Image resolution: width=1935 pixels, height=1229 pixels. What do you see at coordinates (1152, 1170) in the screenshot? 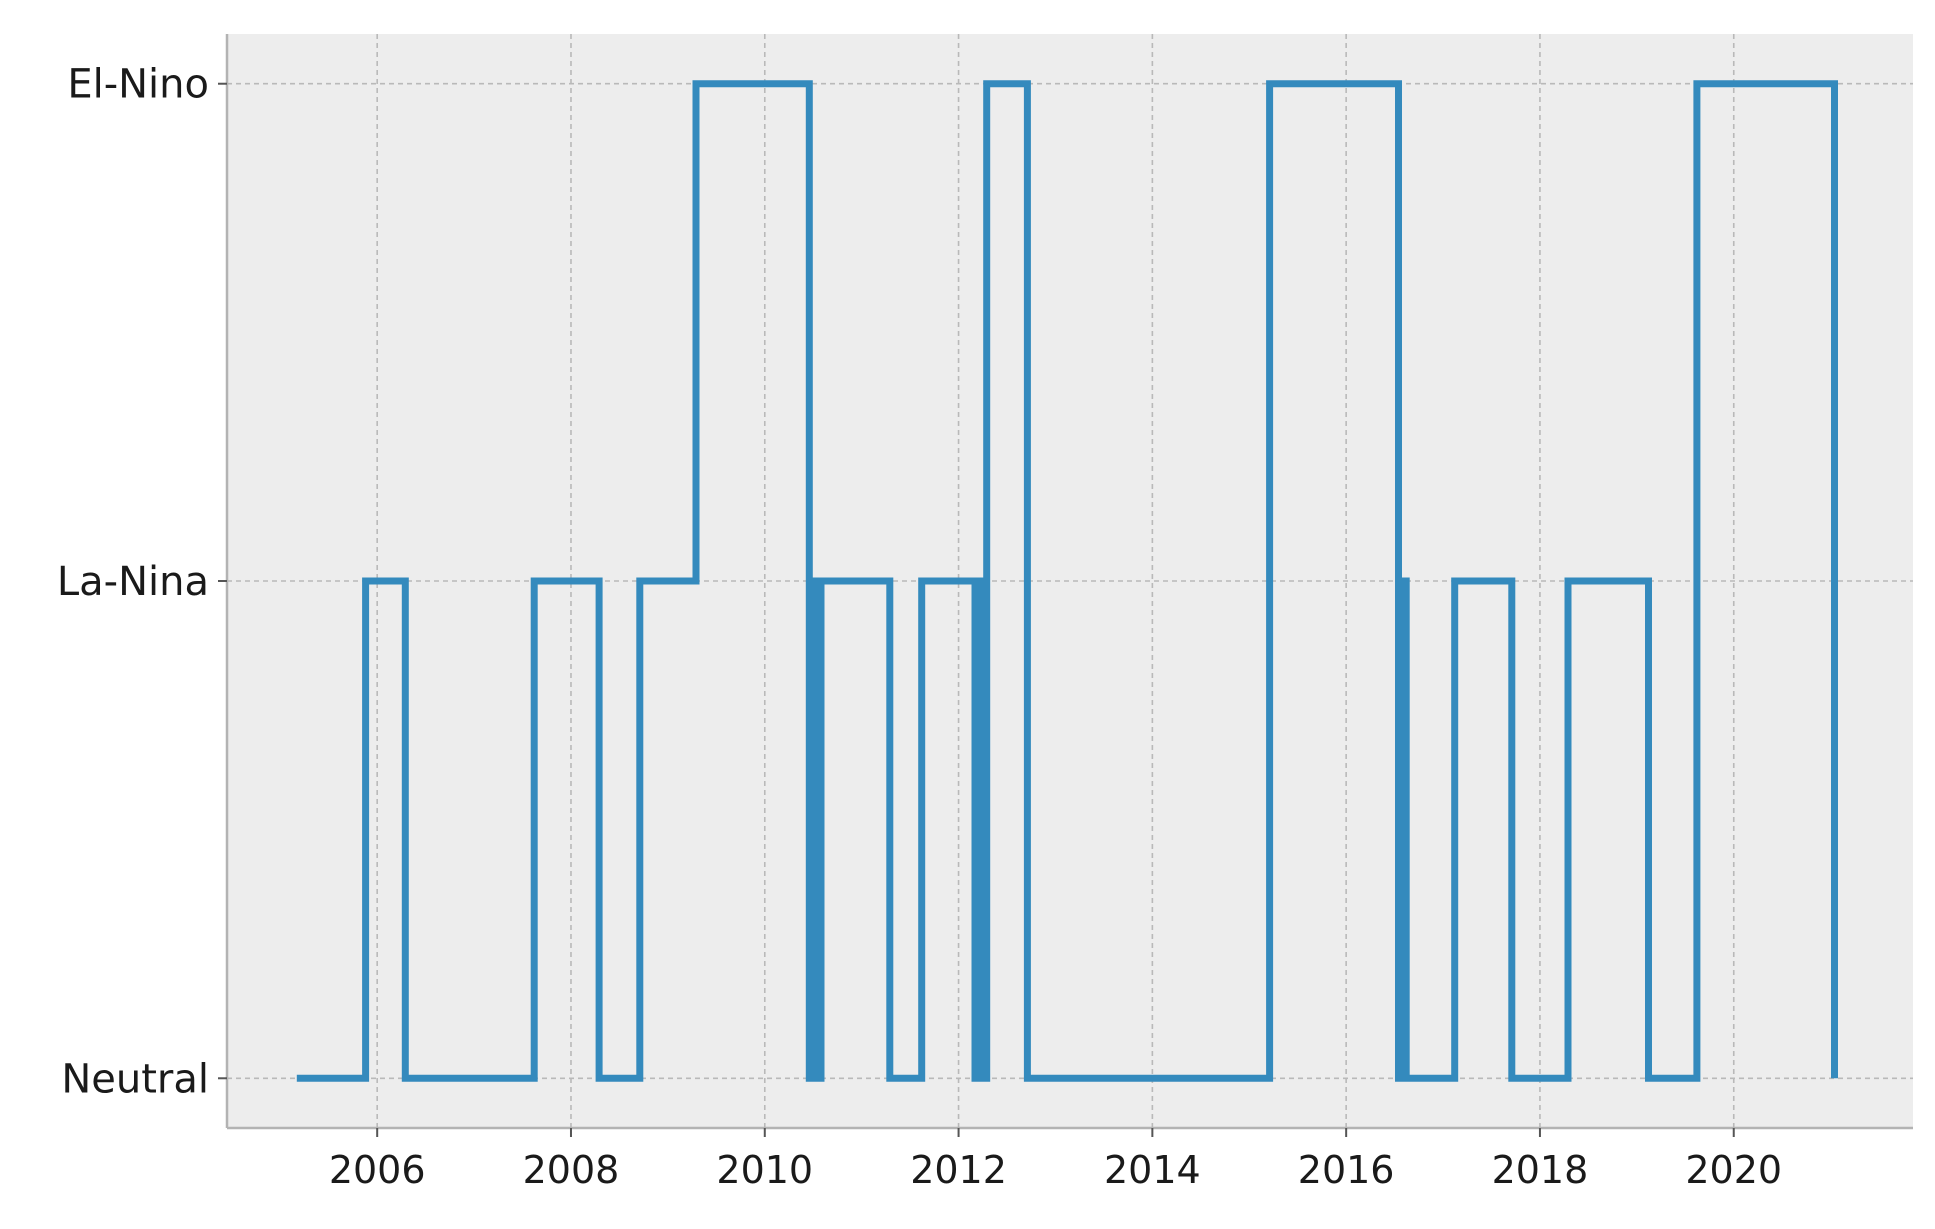
I see `x-tick-label: 2014` at bounding box center [1152, 1170].